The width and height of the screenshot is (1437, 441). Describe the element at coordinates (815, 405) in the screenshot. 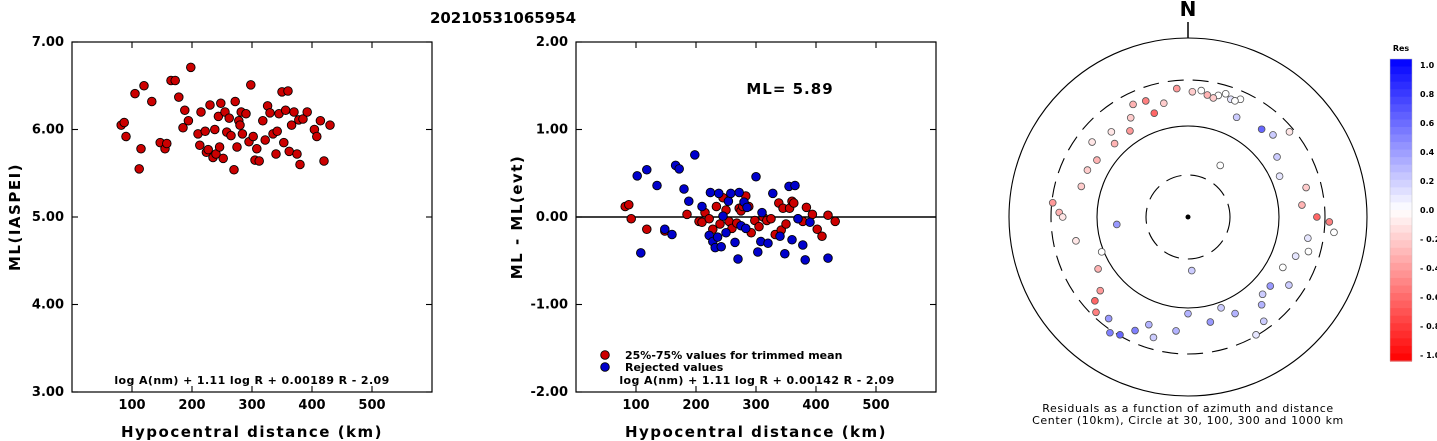

I see `x-tick-label: 400` at that location.